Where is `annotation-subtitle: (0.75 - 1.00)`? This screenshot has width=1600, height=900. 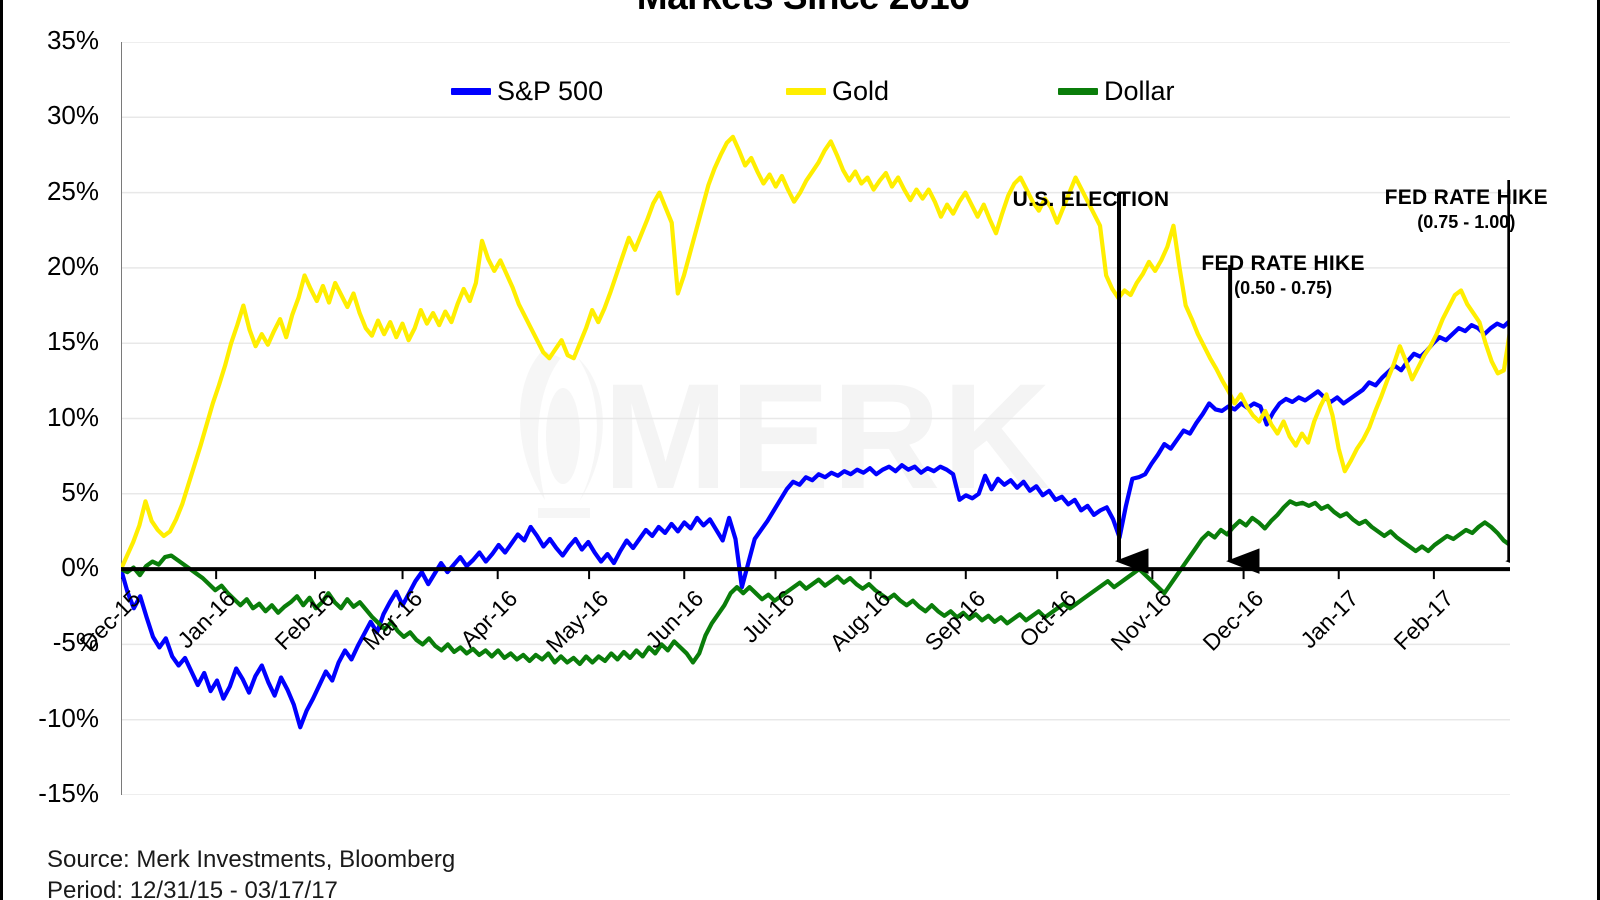
annotation-subtitle: (0.75 - 1.00) is located at coordinates (1466, 222).